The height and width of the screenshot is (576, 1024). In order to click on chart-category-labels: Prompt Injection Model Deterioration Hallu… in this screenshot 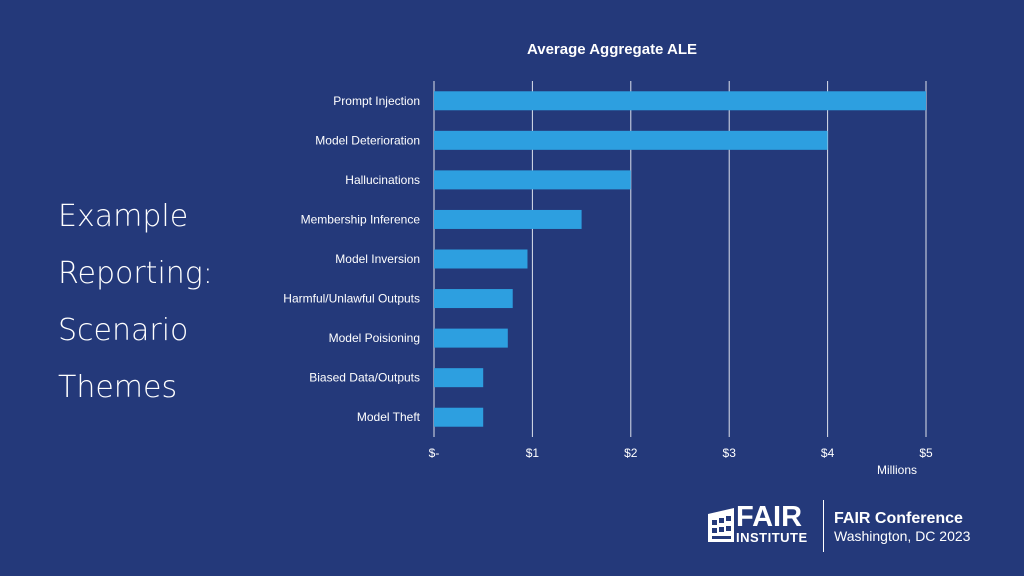, I will do `click(351, 259)`.